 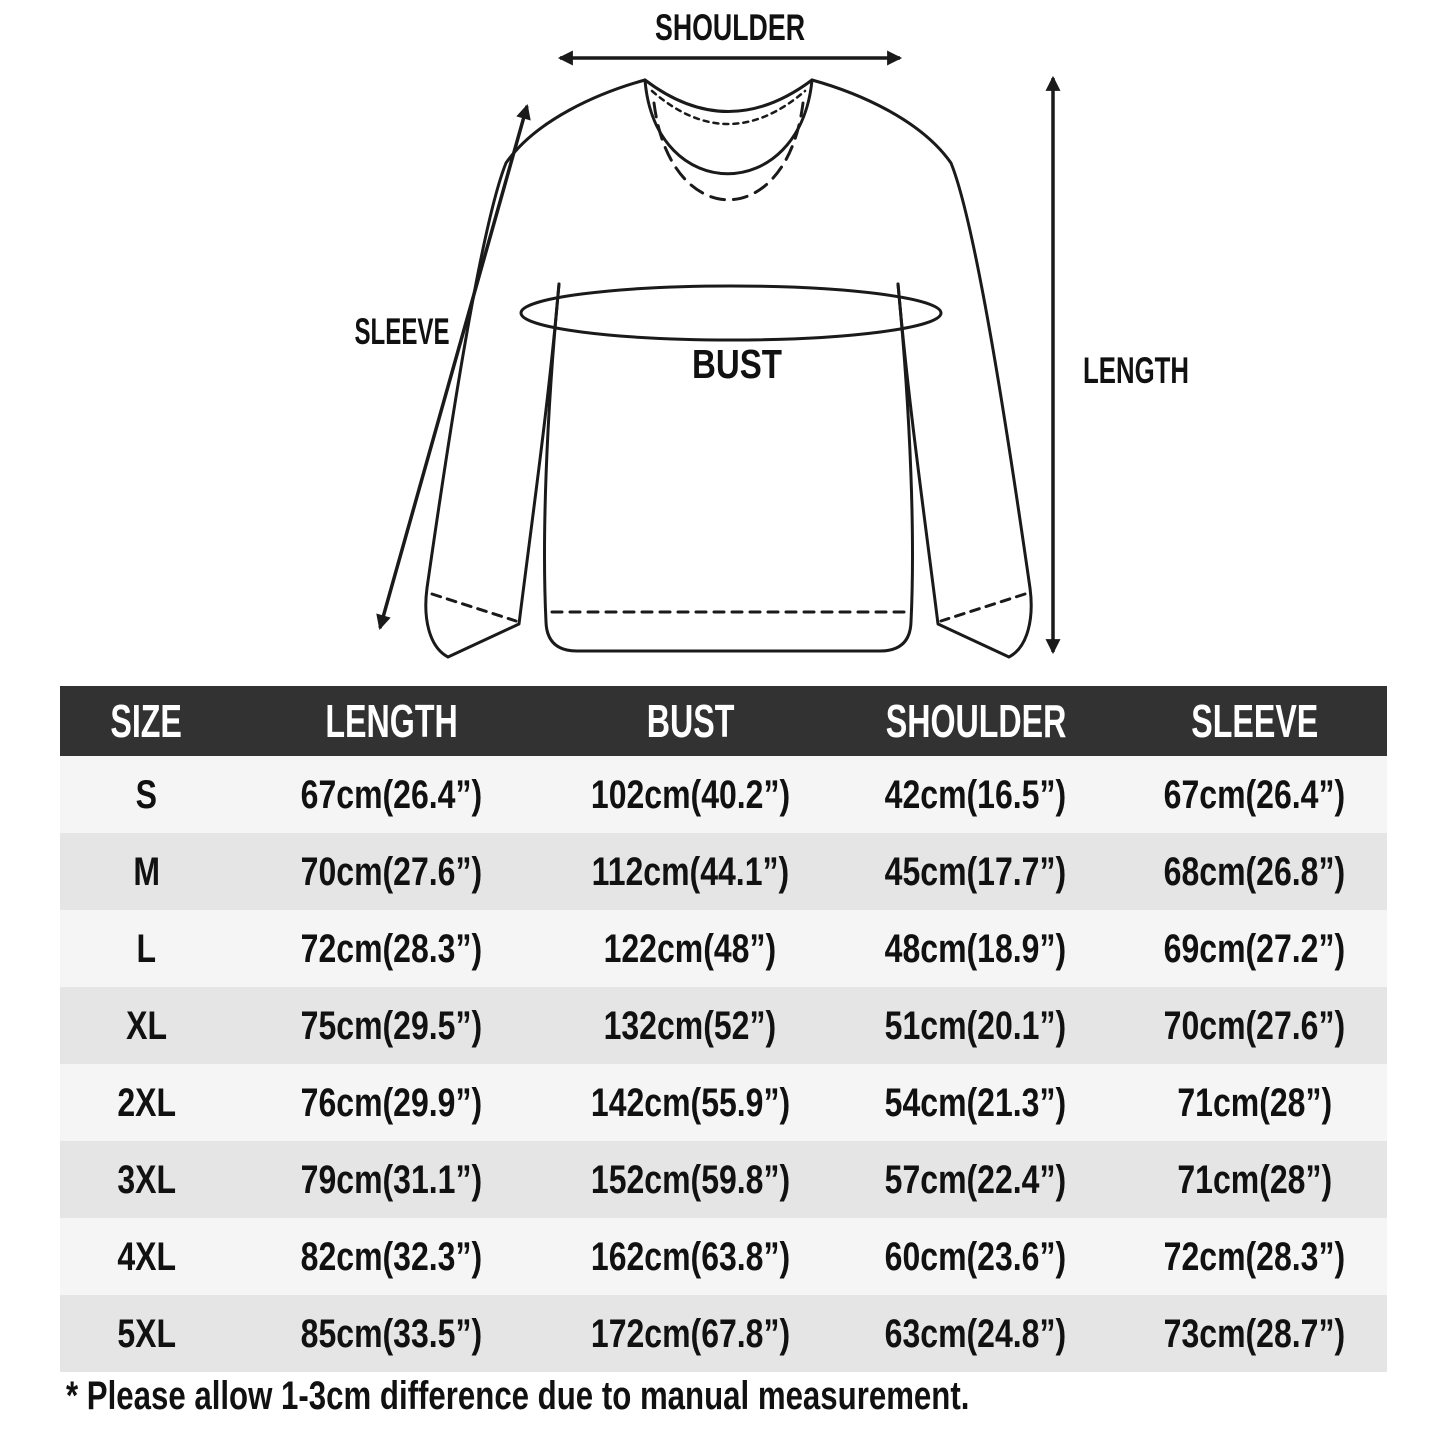 I want to click on header-cell-sleeve: SLEEVE, so click(x=1254, y=721).